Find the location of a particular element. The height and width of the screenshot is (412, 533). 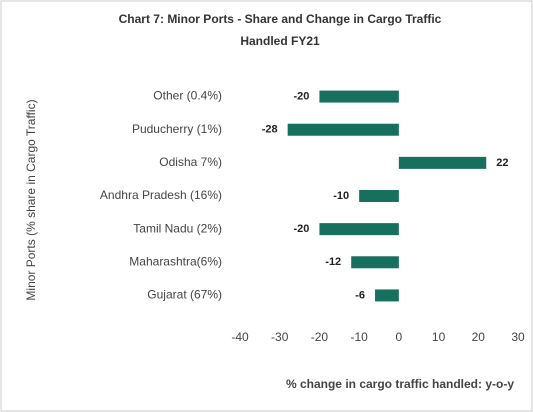

x-tick-label: -40 is located at coordinates (240, 337).